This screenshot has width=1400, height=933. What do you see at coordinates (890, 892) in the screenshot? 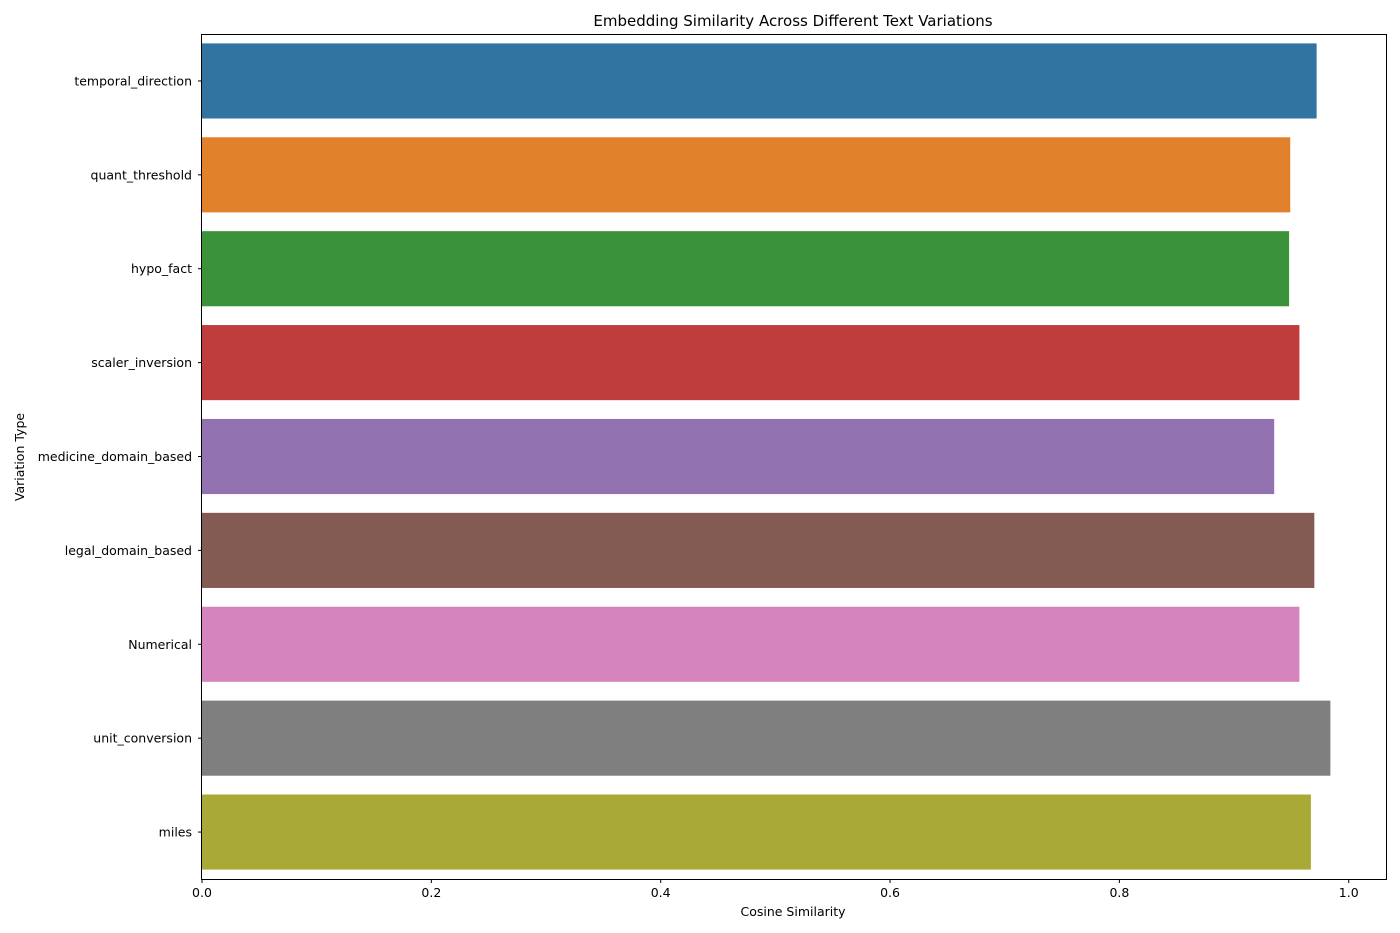
I see `x-tick-label: 0.6` at bounding box center [890, 892].